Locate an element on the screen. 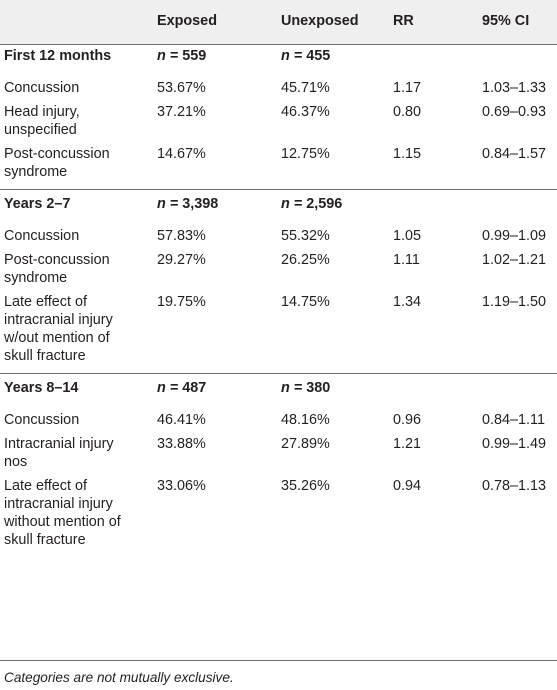 Image resolution: width=557 pixels, height=690 pixels. section-n-unexposed: n = 2,596 is located at coordinates (333, 205).